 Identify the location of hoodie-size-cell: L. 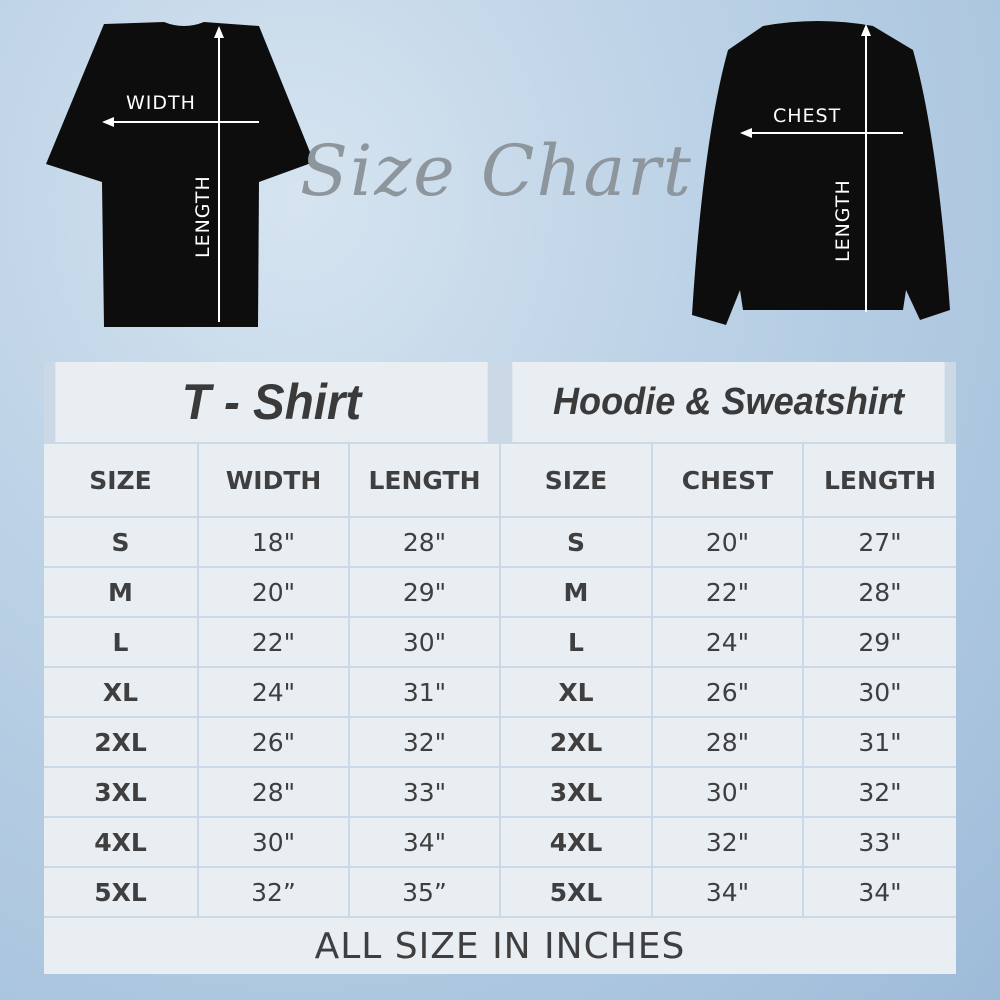
(576, 642).